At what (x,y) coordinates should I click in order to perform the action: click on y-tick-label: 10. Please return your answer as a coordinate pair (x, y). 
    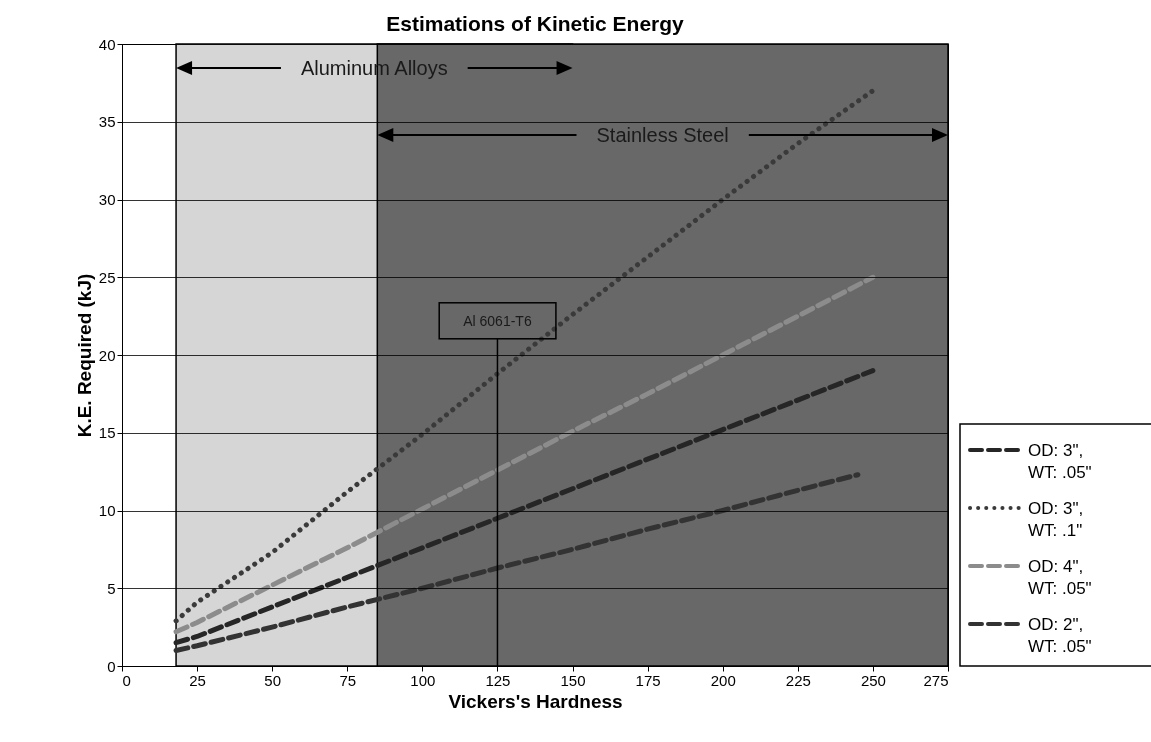
    Looking at the image, I should click on (107, 510).